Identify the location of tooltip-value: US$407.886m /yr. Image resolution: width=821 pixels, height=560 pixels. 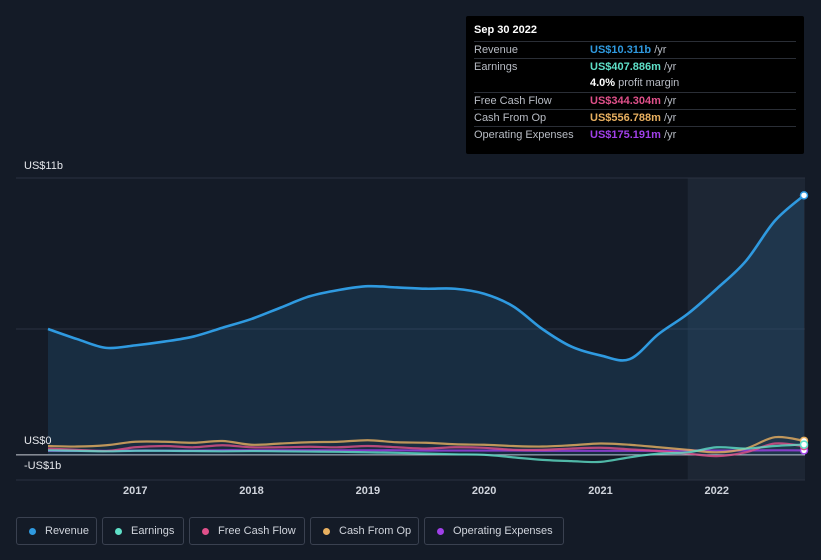
(633, 67).